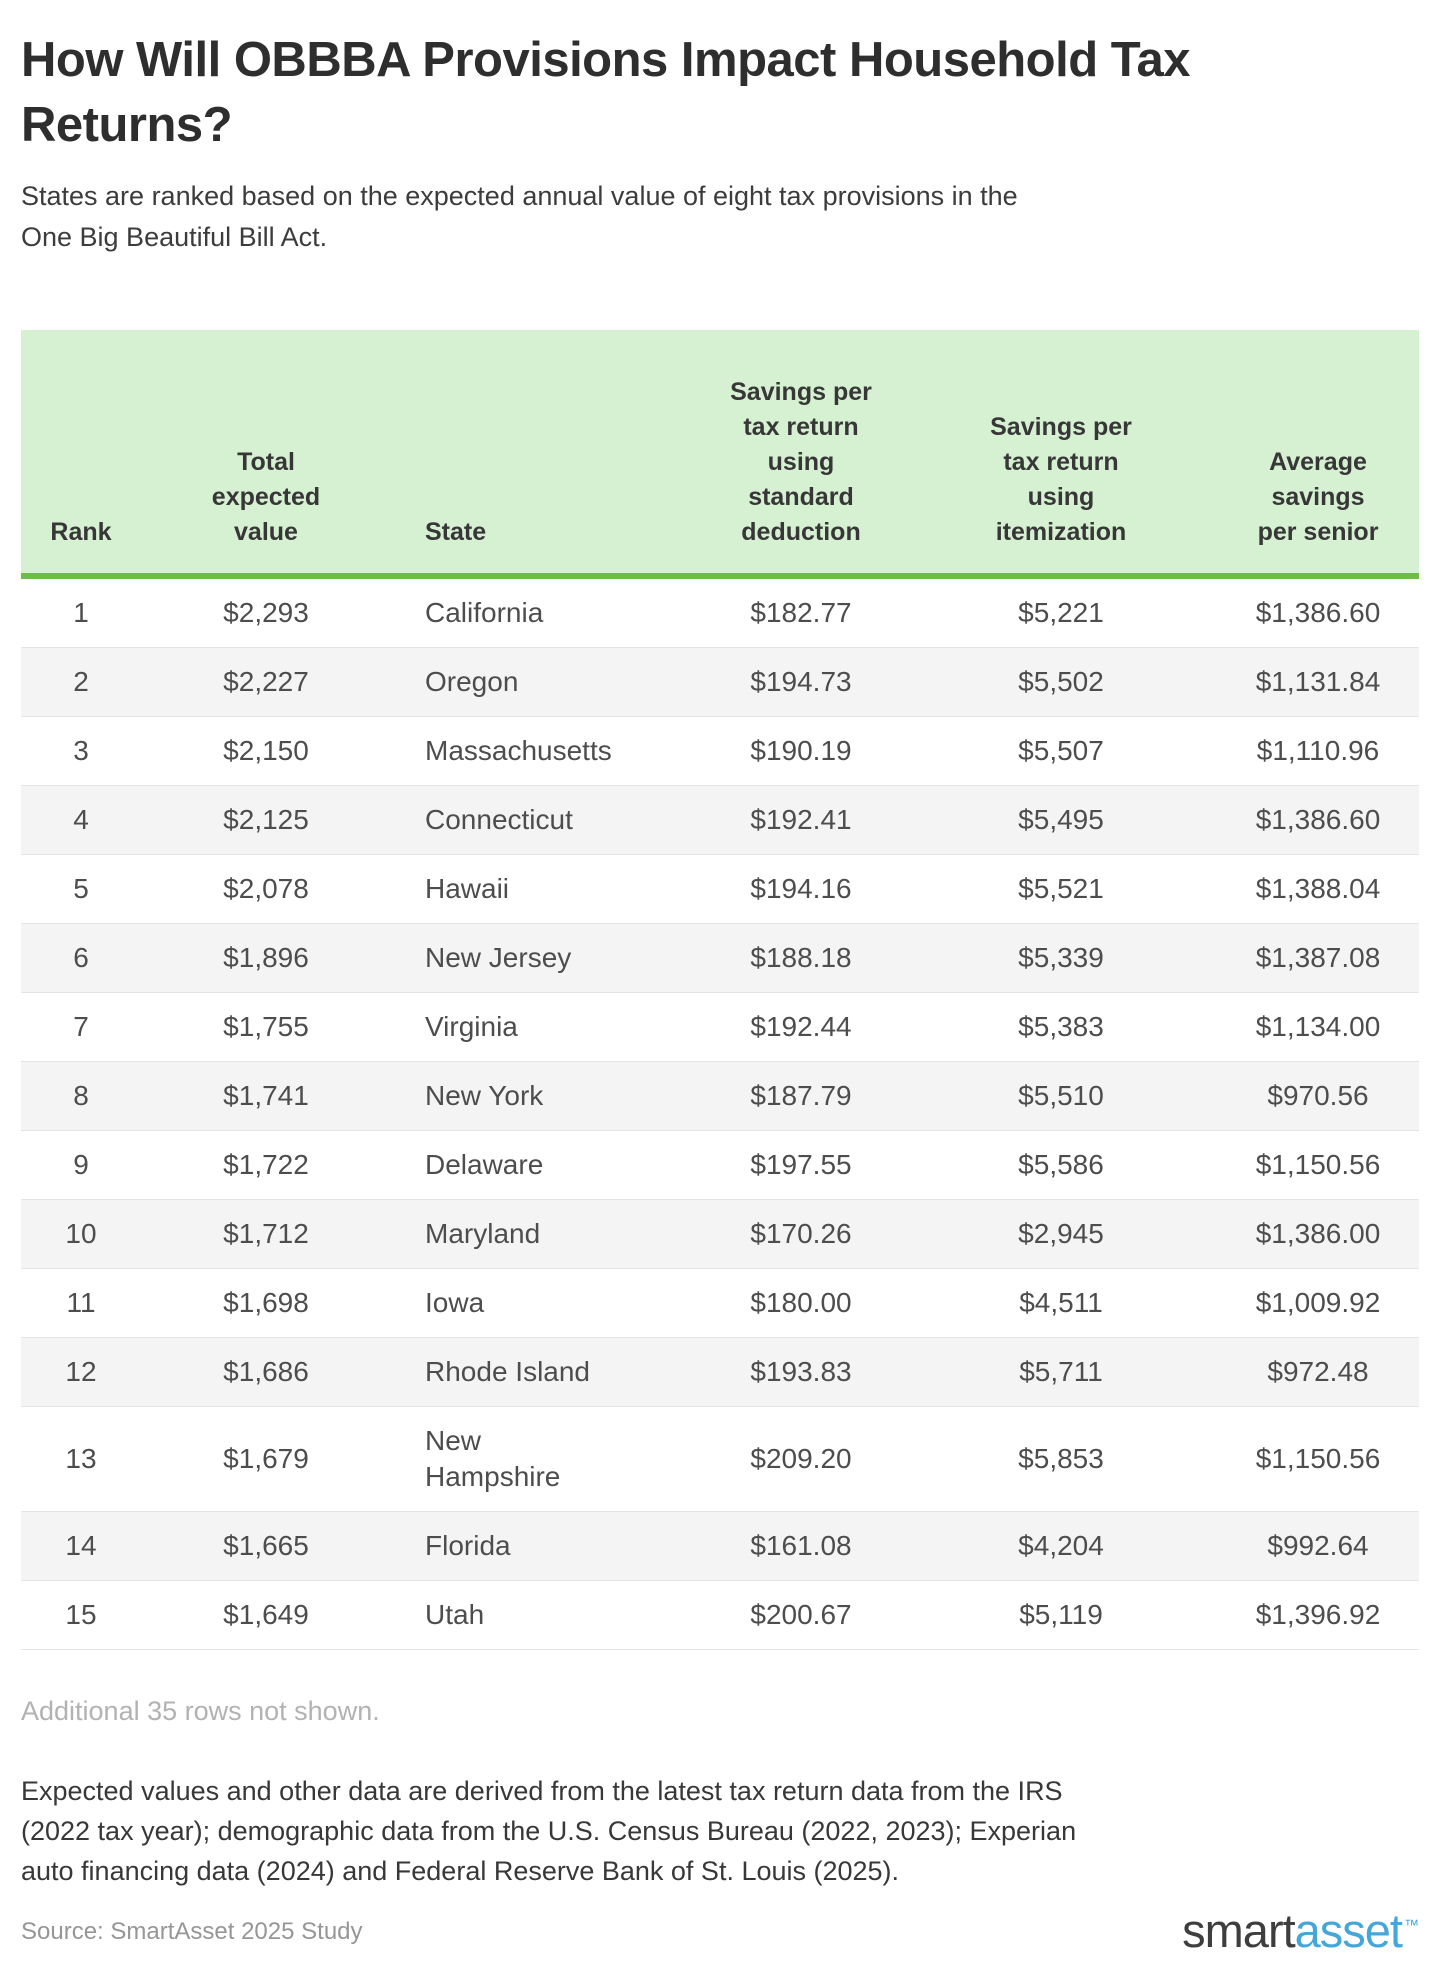  Describe the element at coordinates (1061, 613) in the screenshot. I see `cell-savings-itemization: $5,221` at that location.